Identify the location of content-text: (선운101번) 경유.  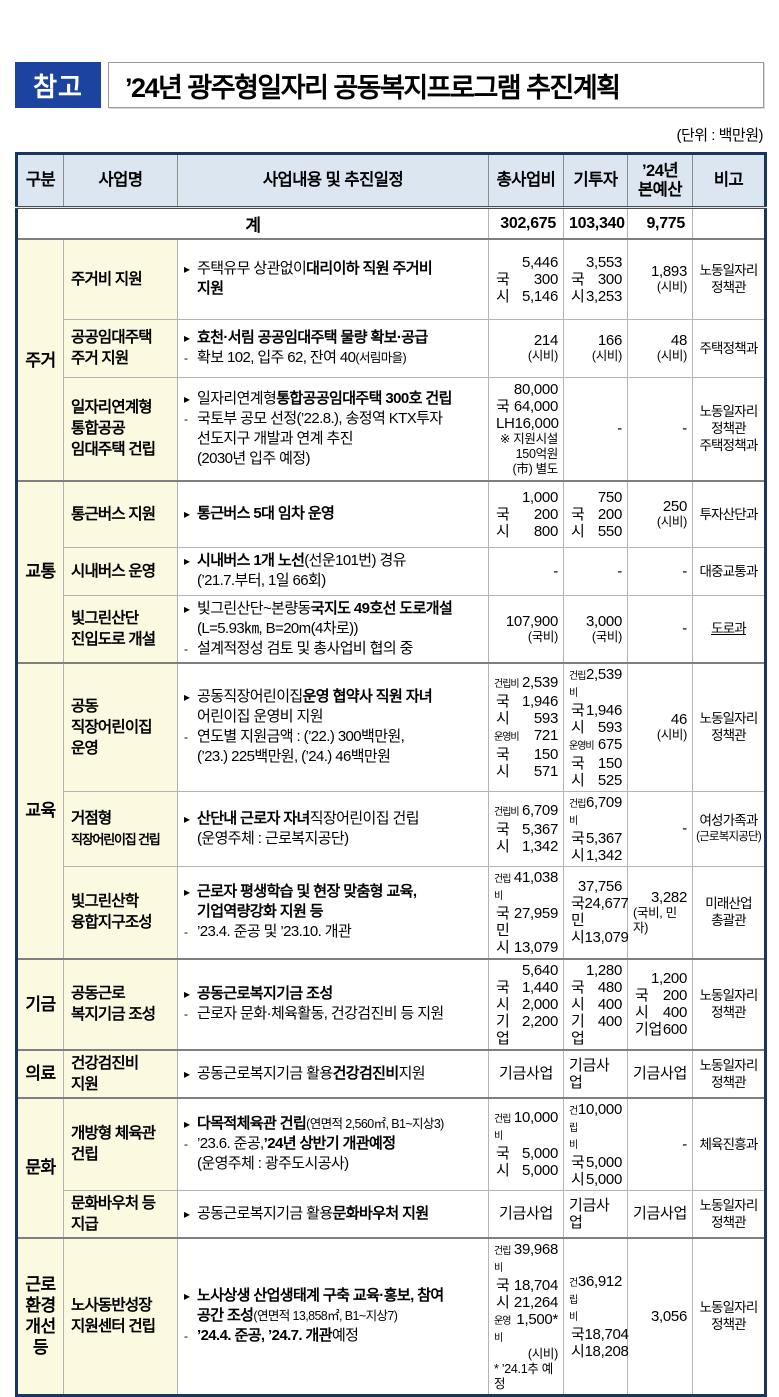
(355, 560).